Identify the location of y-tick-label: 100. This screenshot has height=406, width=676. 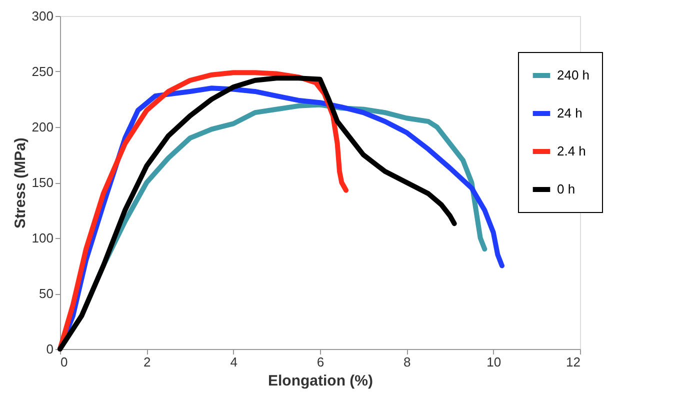
(43, 238).